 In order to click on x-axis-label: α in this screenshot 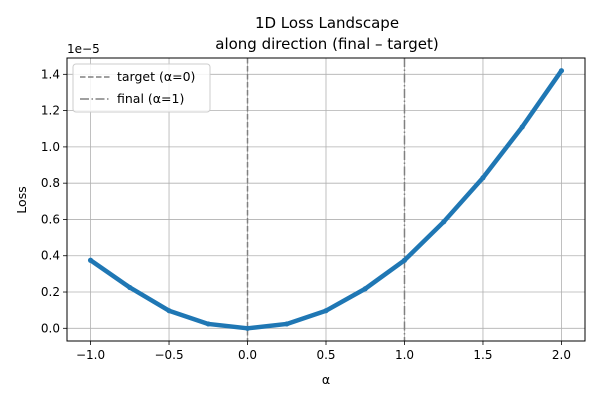, I will do `click(326, 379)`.